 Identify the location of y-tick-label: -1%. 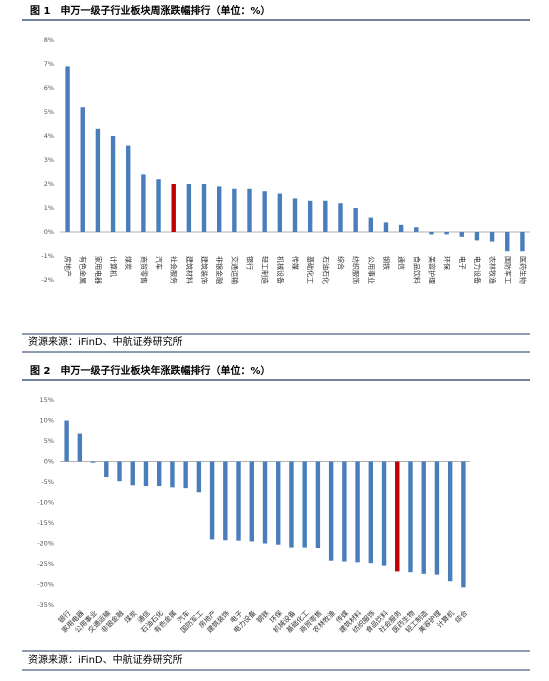
(47, 256).